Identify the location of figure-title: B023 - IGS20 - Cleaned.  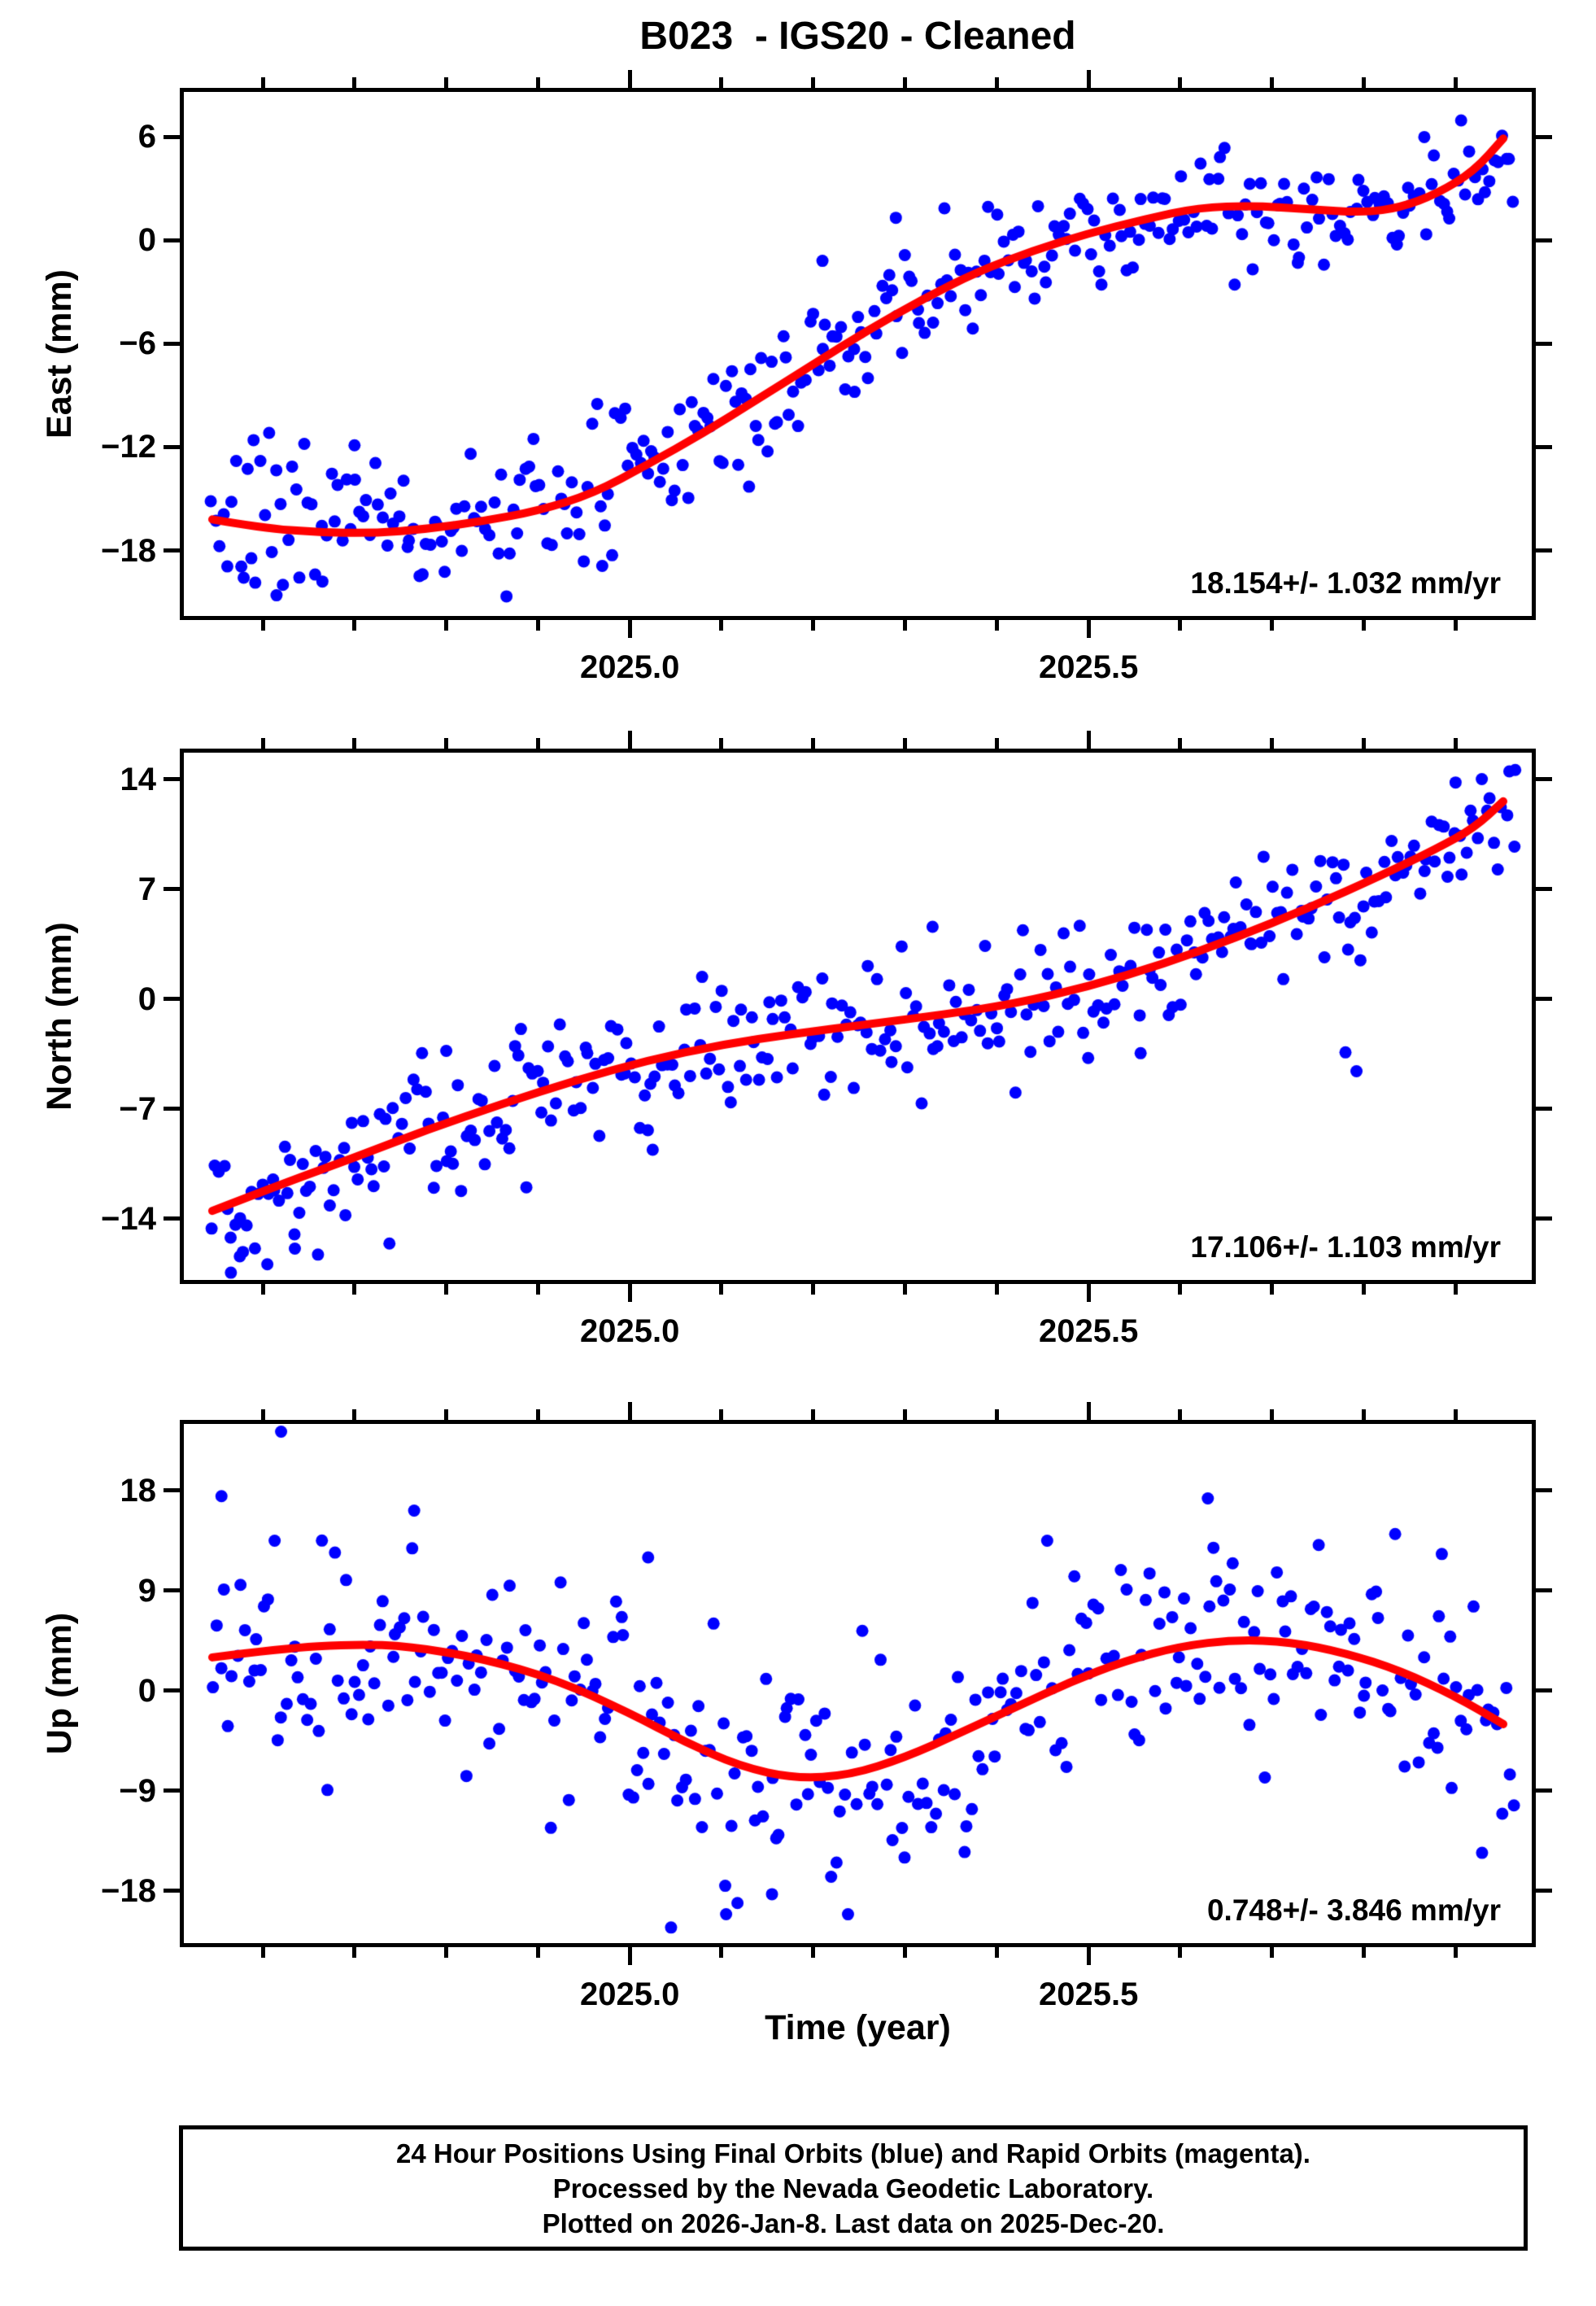
(857, 36).